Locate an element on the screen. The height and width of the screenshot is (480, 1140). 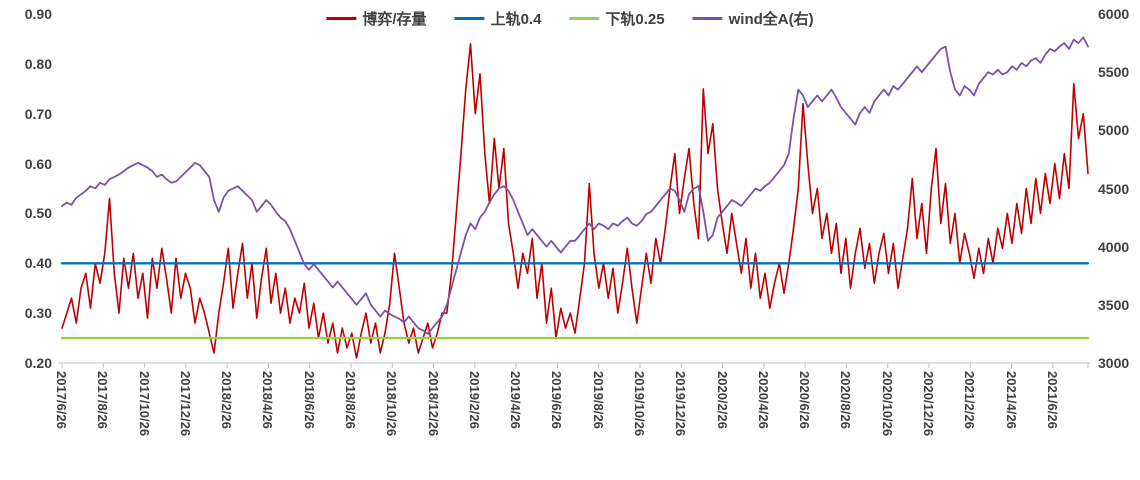
chart-legend: 博弈/存量 上轨0.4 下轨0.25 wind全A(右) is located at coordinates (570, 18).